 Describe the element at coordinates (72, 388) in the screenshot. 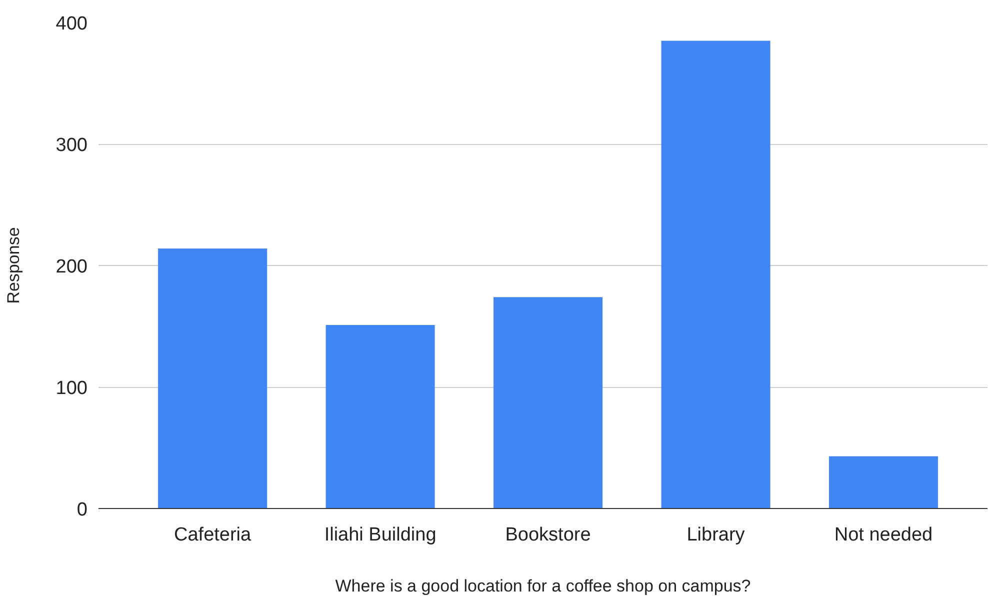

I see `y-tick-label: 100` at that location.